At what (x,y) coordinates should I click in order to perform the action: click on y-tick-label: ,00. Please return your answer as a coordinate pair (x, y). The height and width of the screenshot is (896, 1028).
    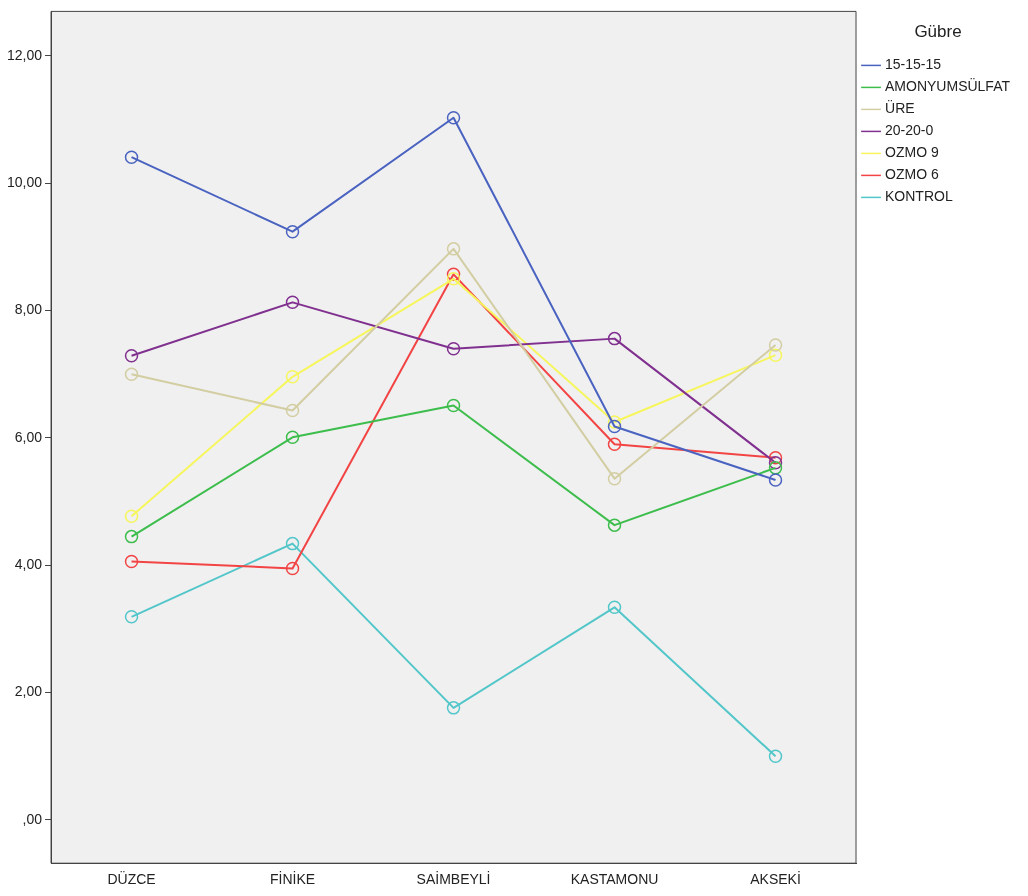
    Looking at the image, I should click on (32, 818).